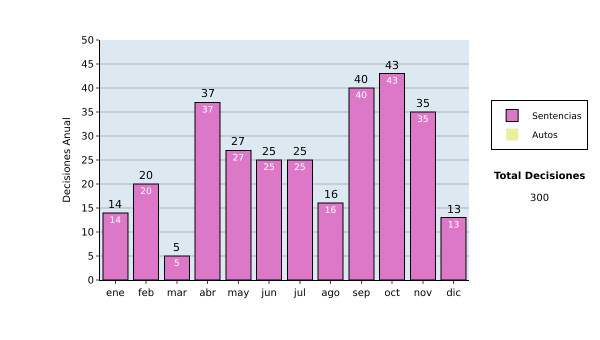  I want to click on y-tick-label: 45, so click(87, 65).